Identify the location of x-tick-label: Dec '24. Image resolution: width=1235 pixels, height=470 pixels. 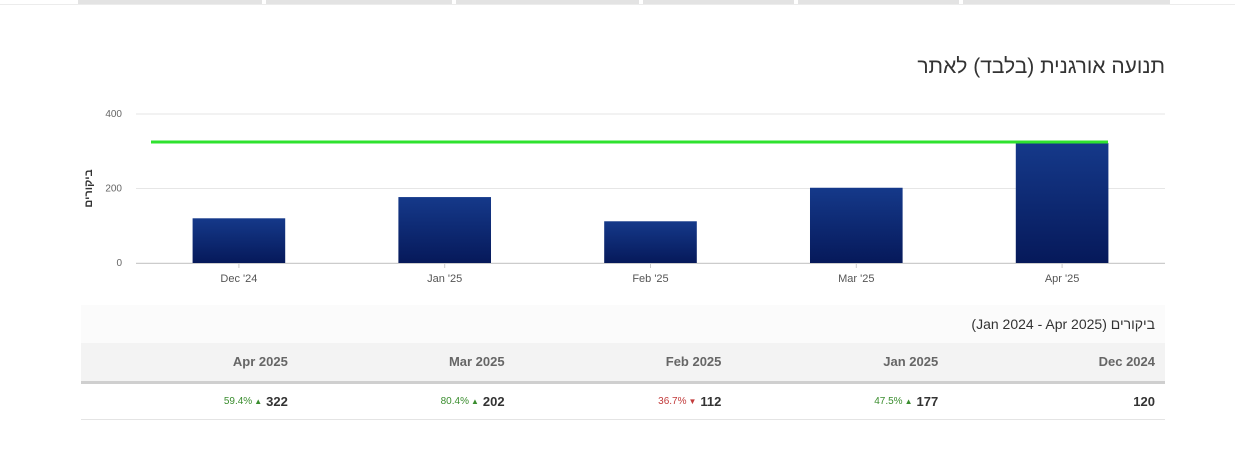
(238, 279).